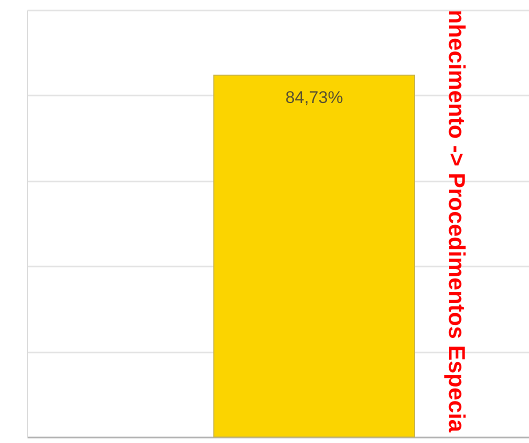  I want to click on data-label: 84,73%, so click(314, 98).